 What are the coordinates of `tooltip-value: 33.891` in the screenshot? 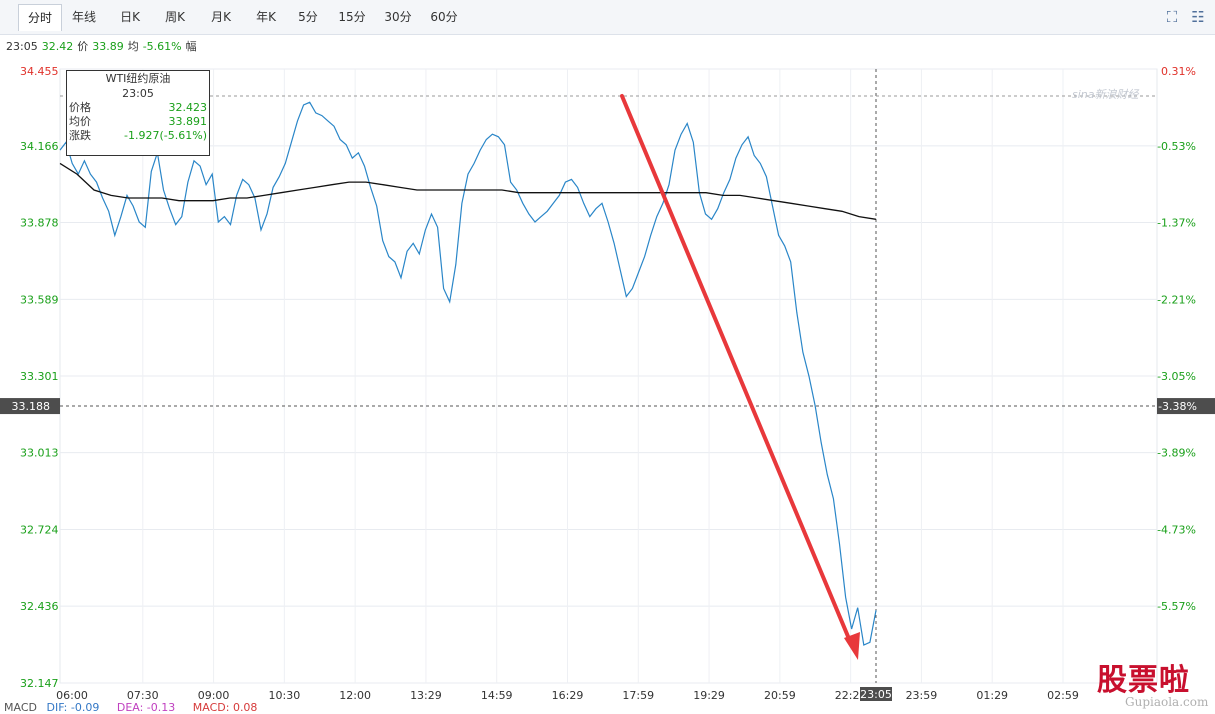 It's located at (188, 121).